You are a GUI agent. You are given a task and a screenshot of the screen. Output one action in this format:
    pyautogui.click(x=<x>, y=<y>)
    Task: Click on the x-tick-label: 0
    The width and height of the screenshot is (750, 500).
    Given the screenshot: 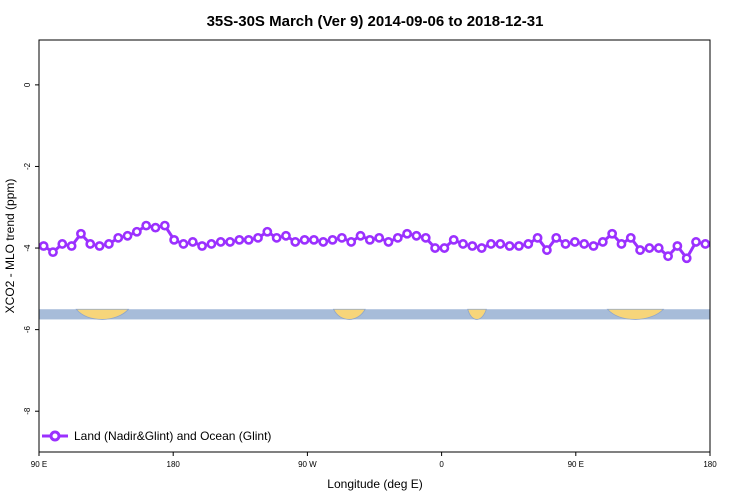 What is the action you would take?
    pyautogui.click(x=441, y=464)
    